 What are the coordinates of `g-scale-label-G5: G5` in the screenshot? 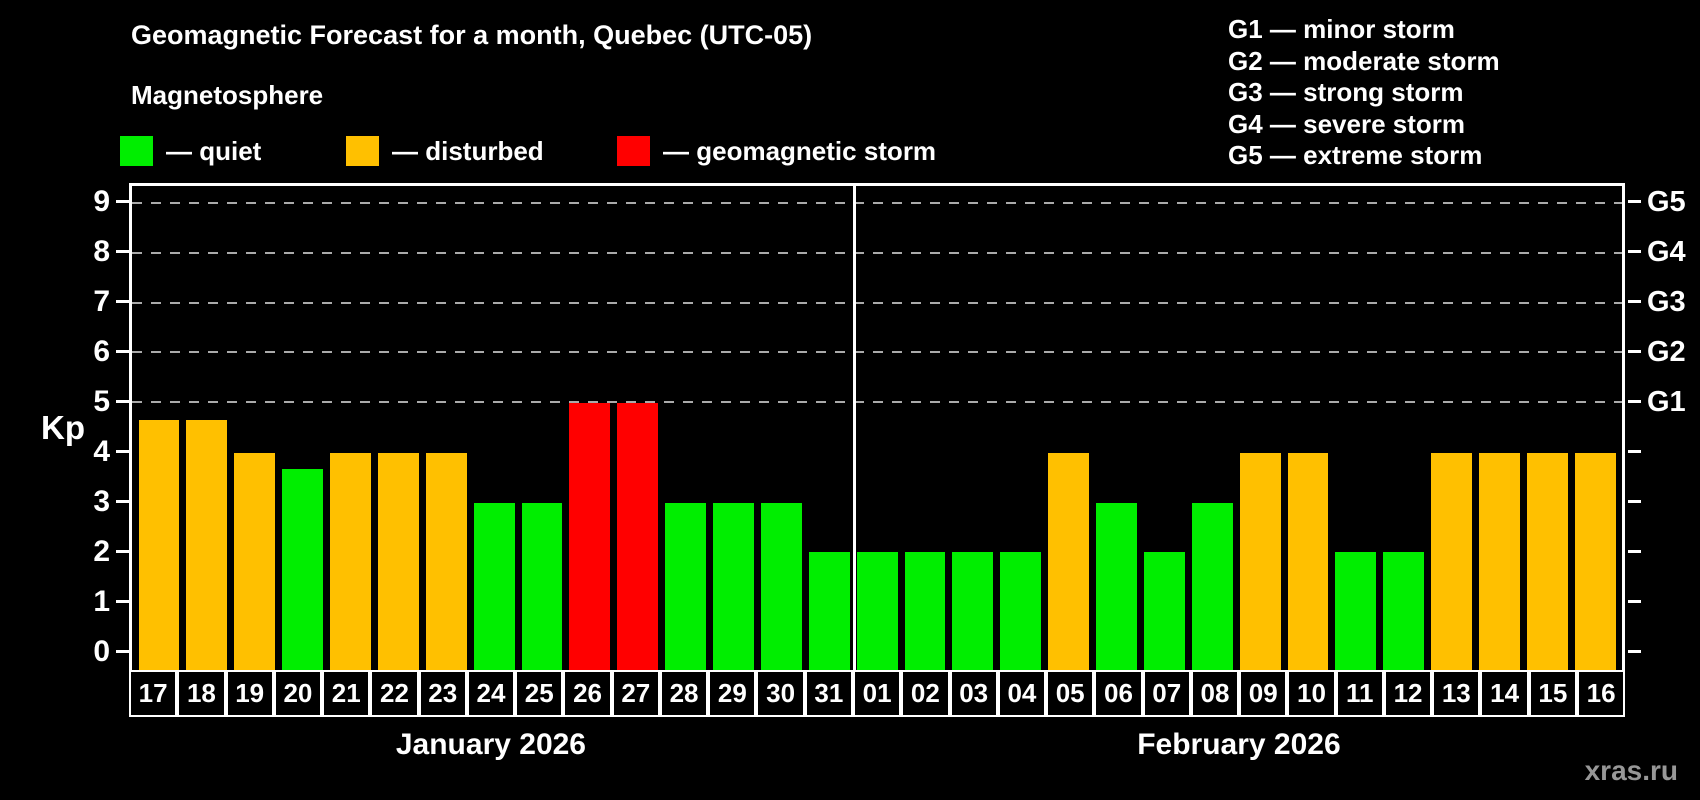 It's located at (1666, 201).